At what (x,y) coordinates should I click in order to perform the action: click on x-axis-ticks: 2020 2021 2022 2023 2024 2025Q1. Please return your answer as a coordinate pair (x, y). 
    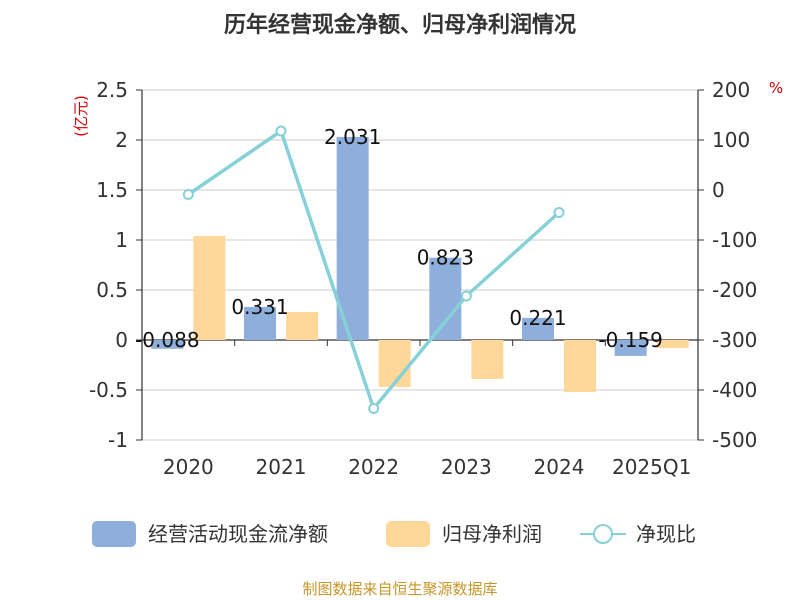
    Looking at the image, I should click on (427, 467).